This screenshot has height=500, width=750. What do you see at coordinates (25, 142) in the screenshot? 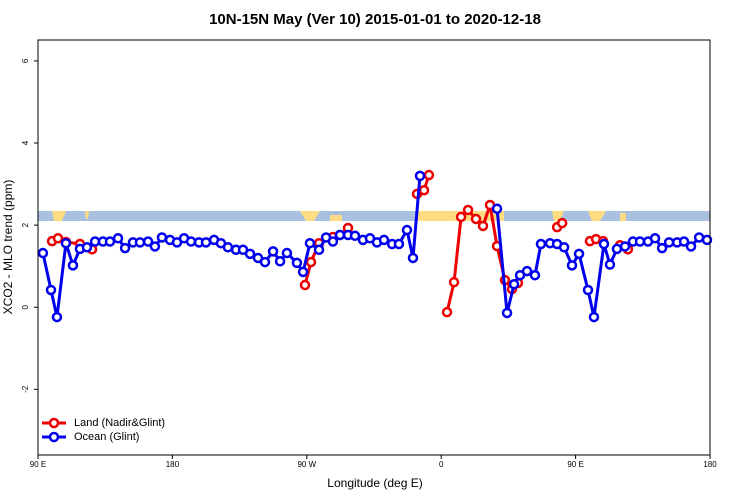
I see `y-tick-label: 4` at bounding box center [25, 142].